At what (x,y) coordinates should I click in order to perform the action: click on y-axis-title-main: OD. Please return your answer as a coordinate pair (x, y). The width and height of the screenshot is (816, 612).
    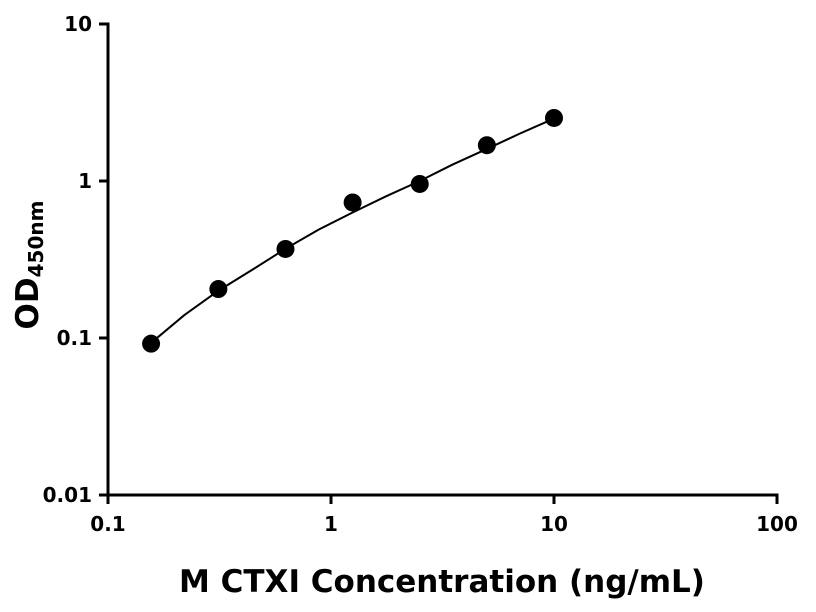
    Looking at the image, I should click on (28, 303).